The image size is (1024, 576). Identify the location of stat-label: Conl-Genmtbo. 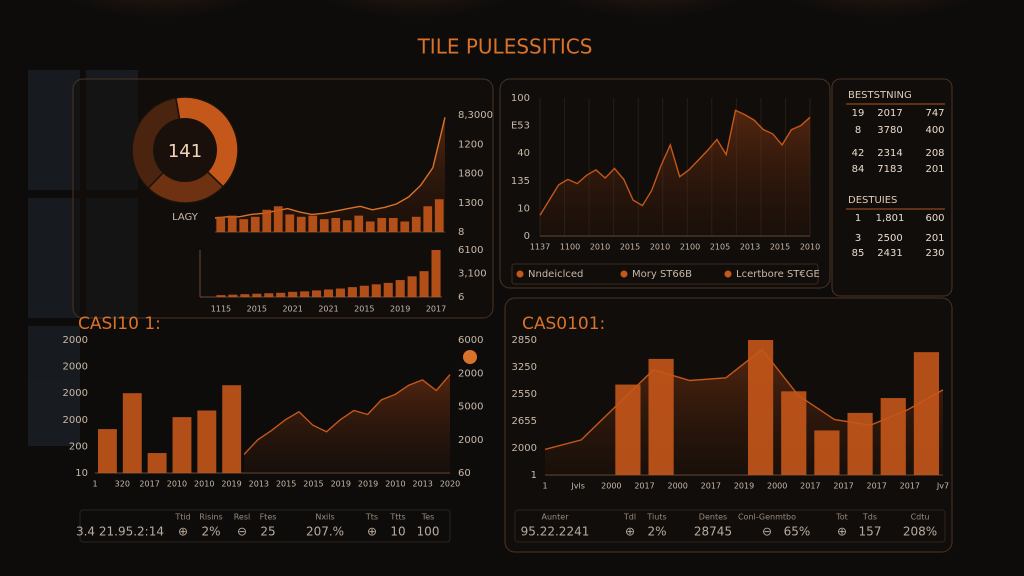
(767, 517).